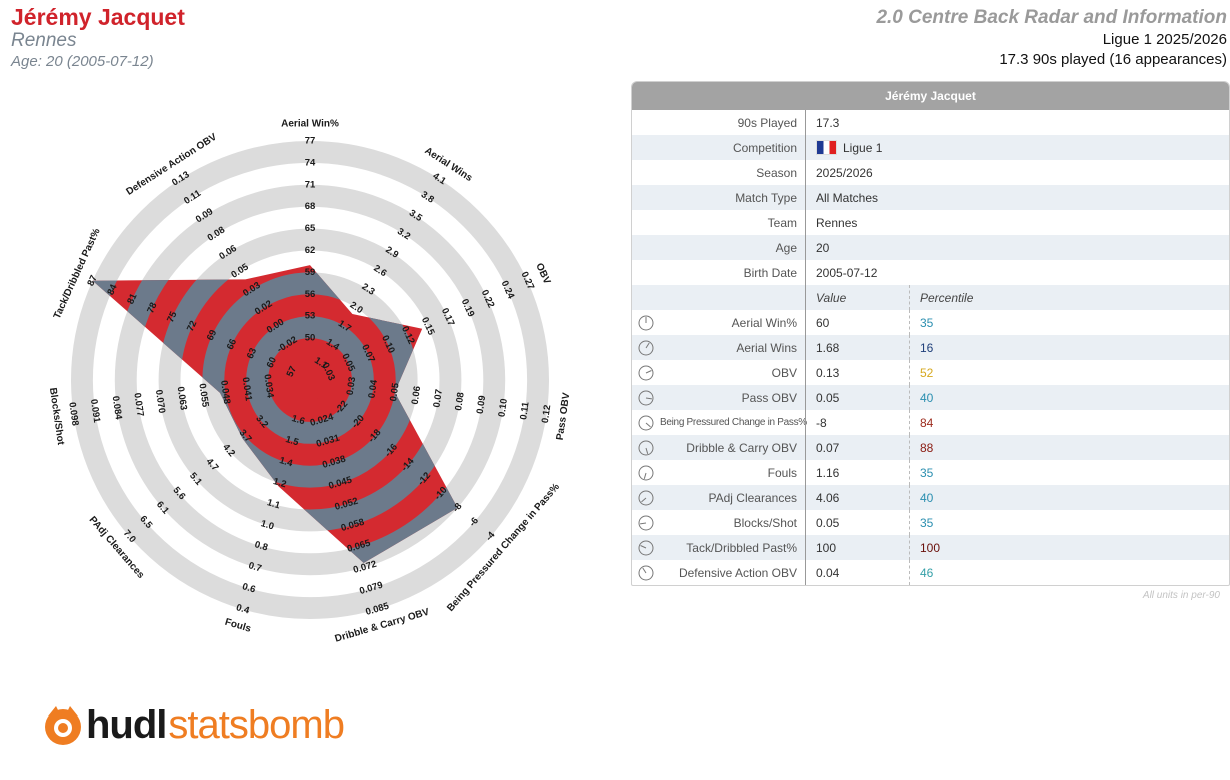  Describe the element at coordinates (73, 413) in the screenshot. I see `radar-tick-label: 0.098` at that location.